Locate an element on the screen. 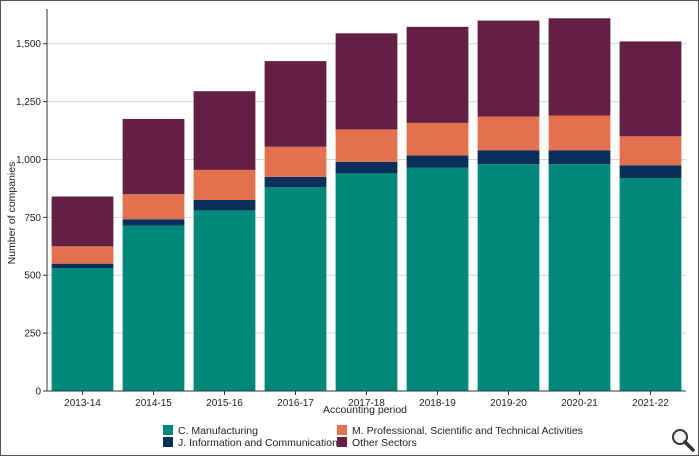 This screenshot has width=699, height=456. legend-label: C. Manufacturing is located at coordinates (218, 431).